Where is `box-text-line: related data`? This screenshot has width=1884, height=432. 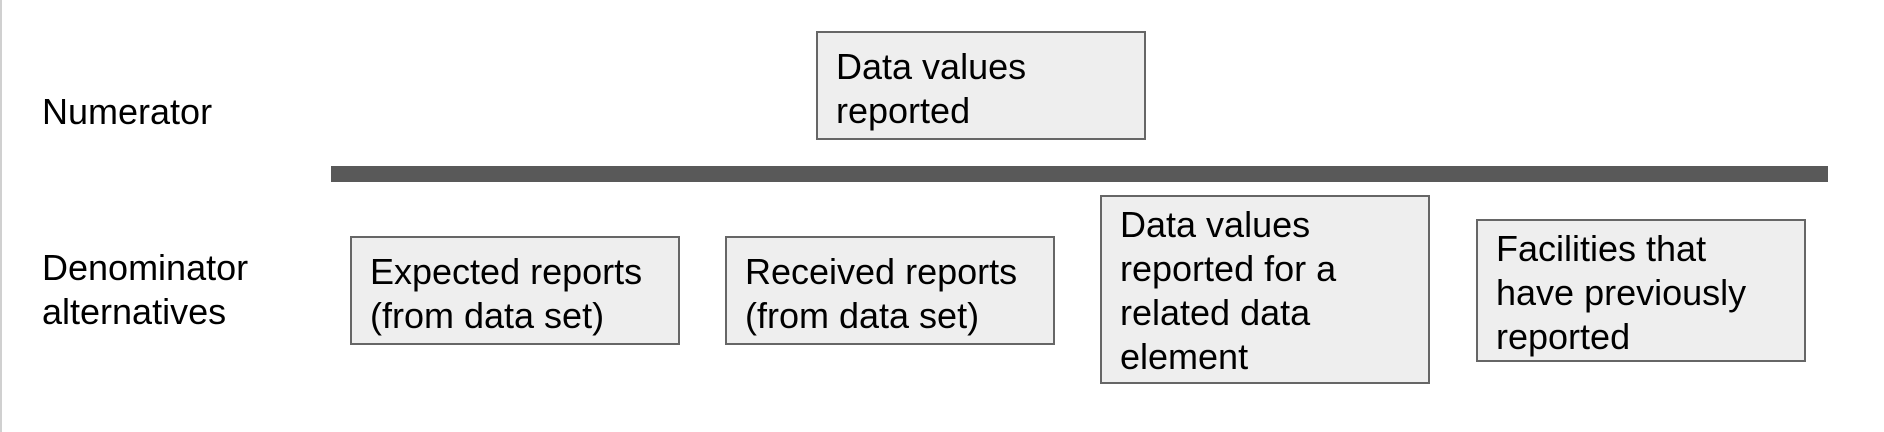 box-text-line: related data is located at coordinates (1215, 312).